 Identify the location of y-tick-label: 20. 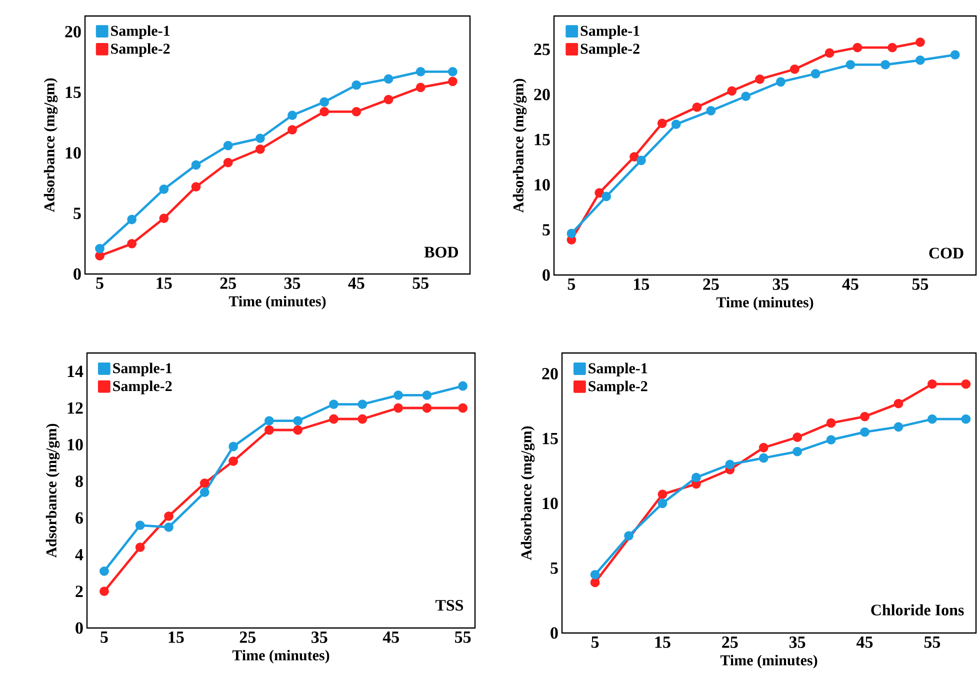
(542, 94).